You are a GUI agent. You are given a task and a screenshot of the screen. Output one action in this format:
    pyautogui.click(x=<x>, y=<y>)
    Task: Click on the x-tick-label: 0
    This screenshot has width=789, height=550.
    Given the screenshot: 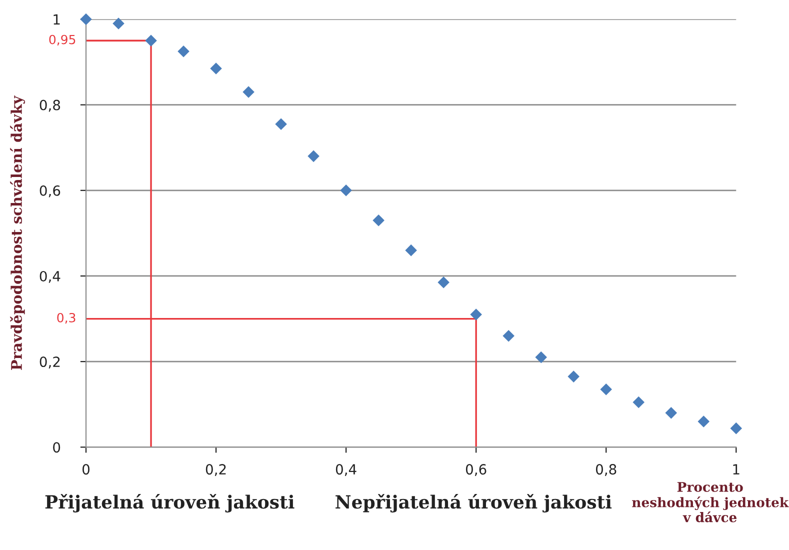 What is the action you would take?
    pyautogui.click(x=86, y=469)
    